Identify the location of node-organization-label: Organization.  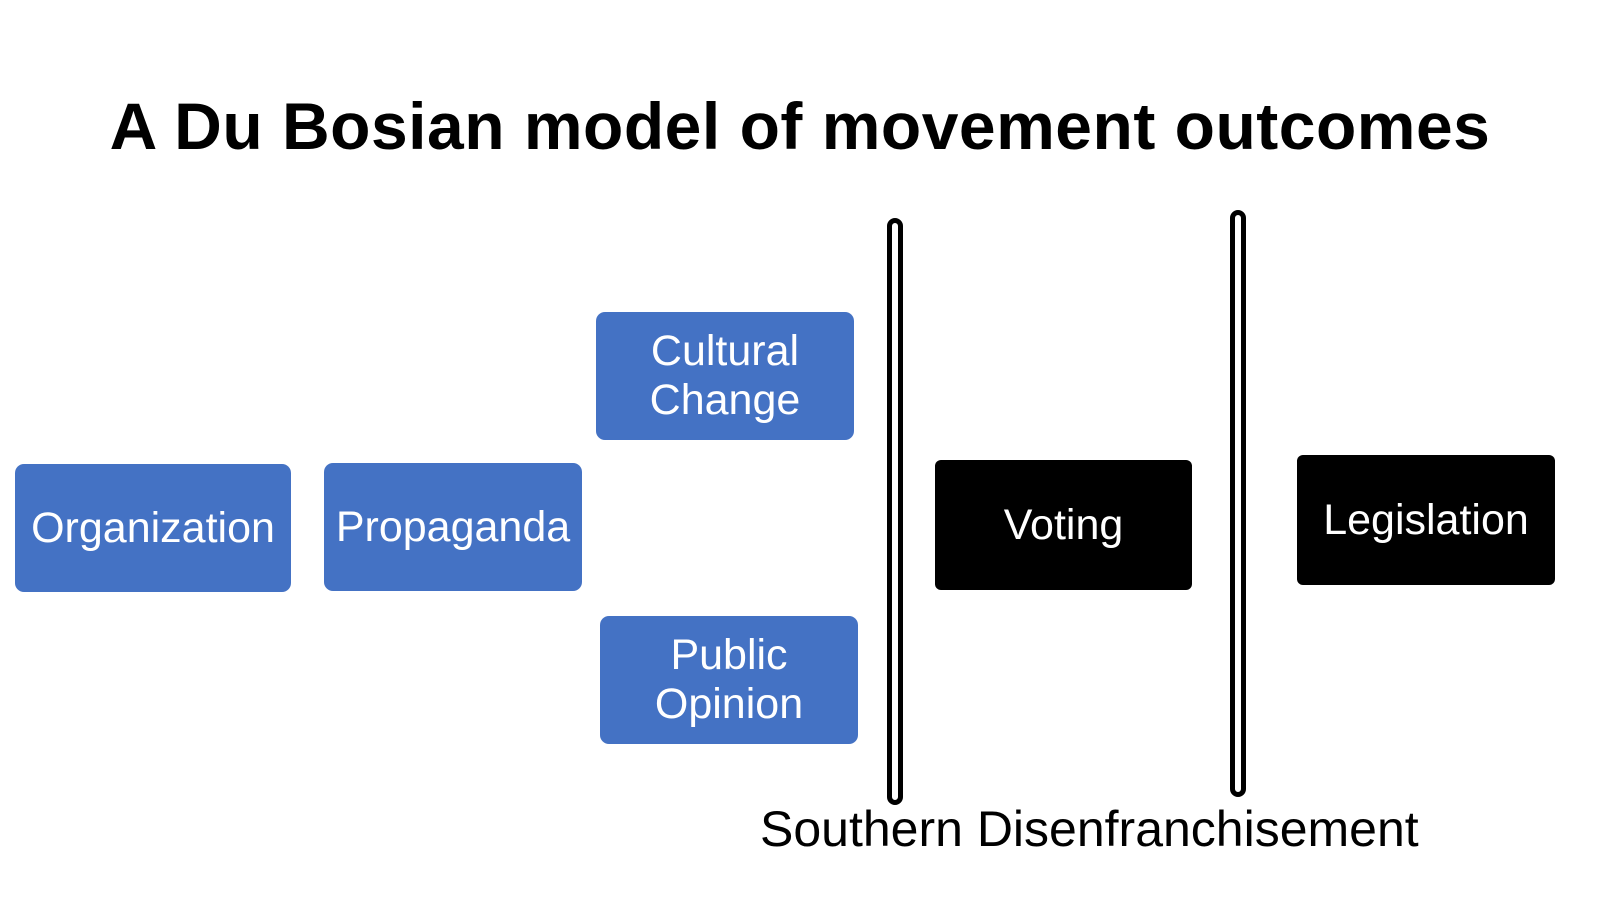
(153, 527).